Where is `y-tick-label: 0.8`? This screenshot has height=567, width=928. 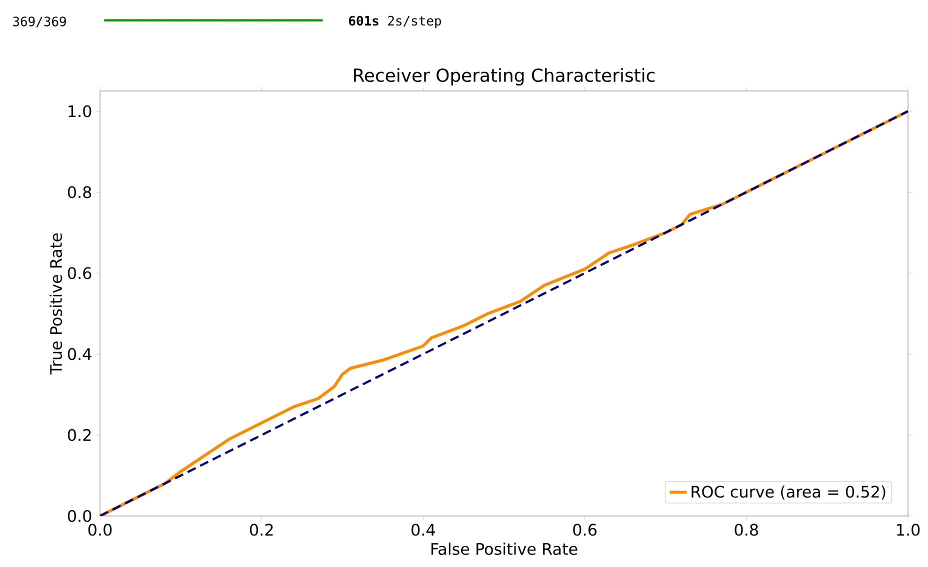
y-tick-label: 0.8 is located at coordinates (80, 192).